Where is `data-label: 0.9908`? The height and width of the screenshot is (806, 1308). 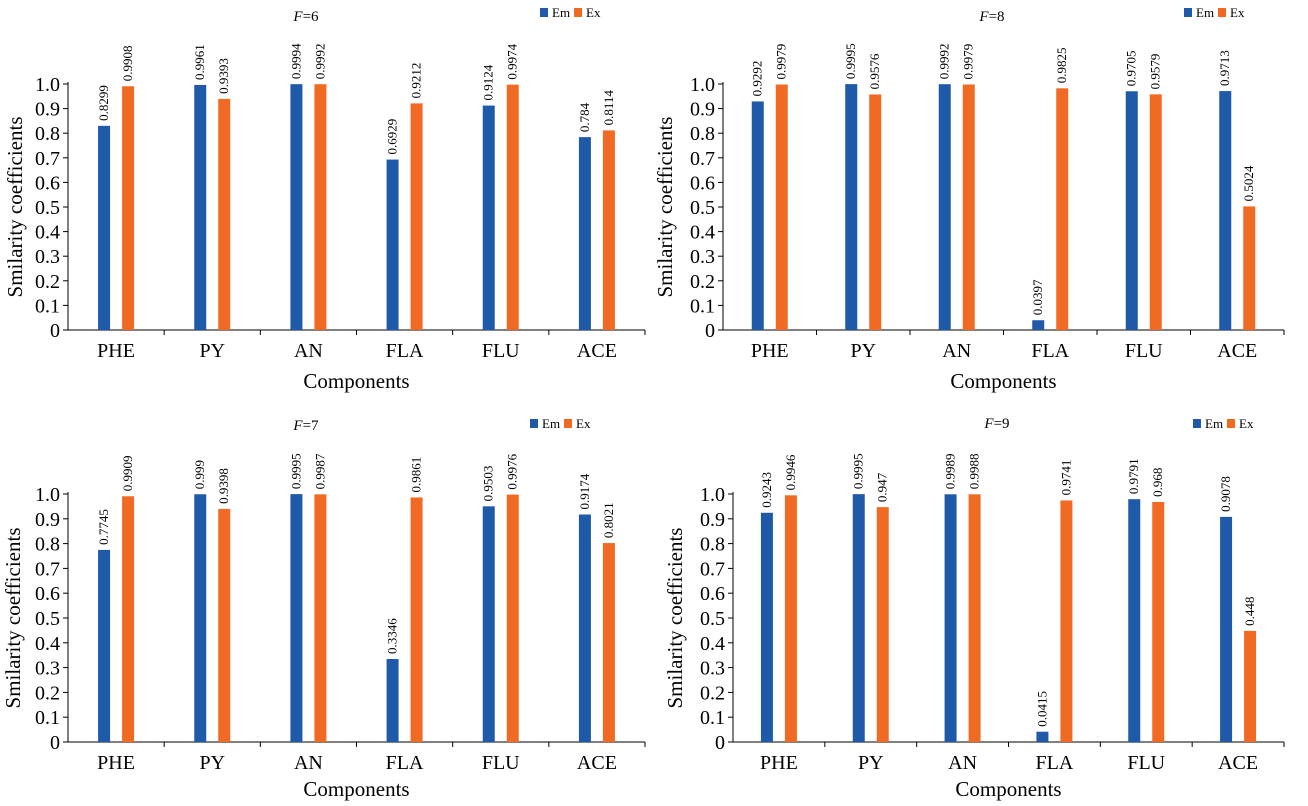 data-label: 0.9908 is located at coordinates (127, 64).